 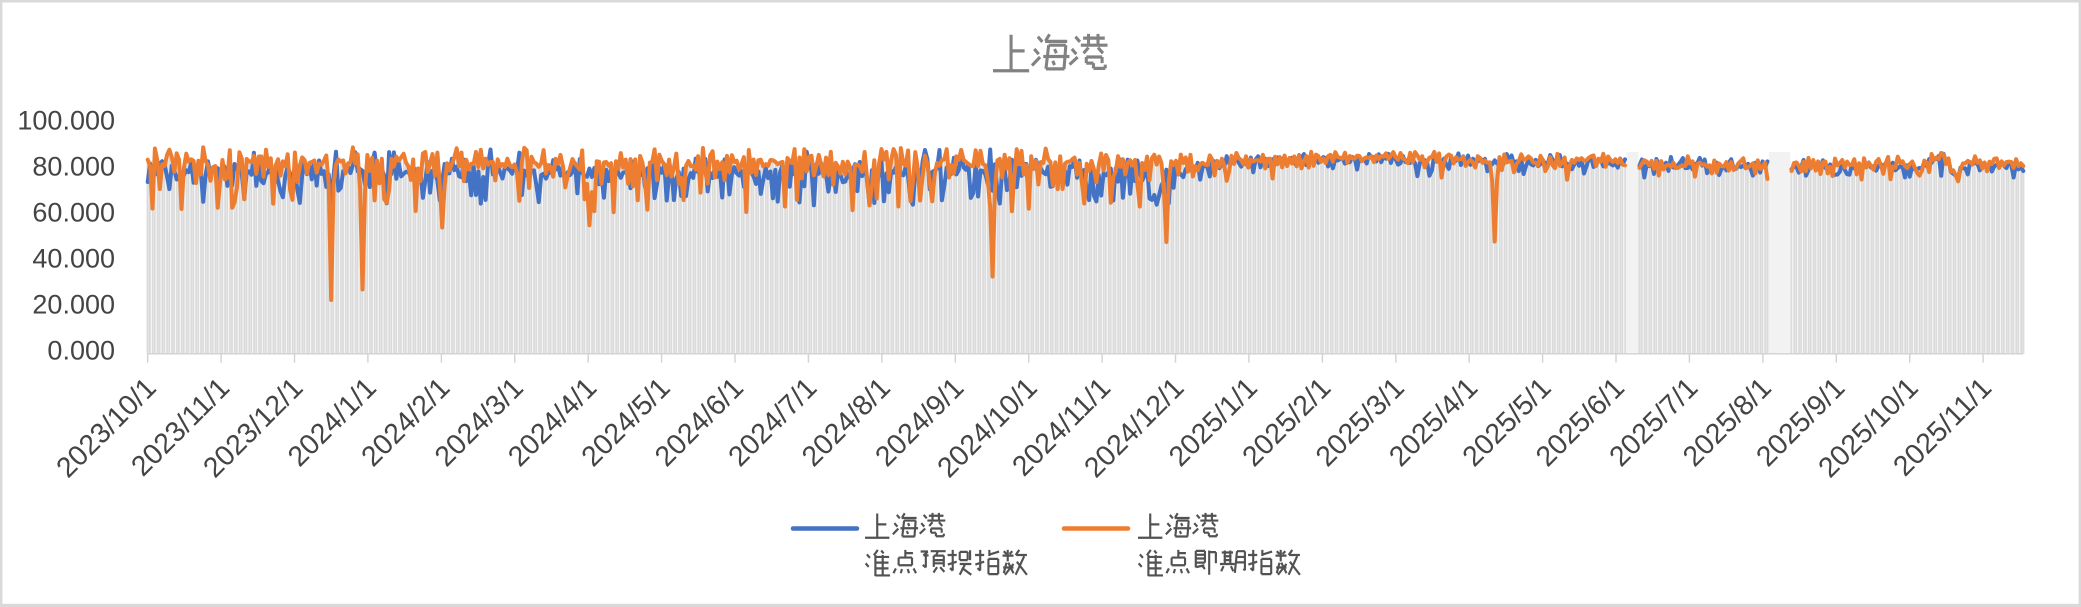 I want to click on svg-text: 60.000, so click(x=73, y=213).